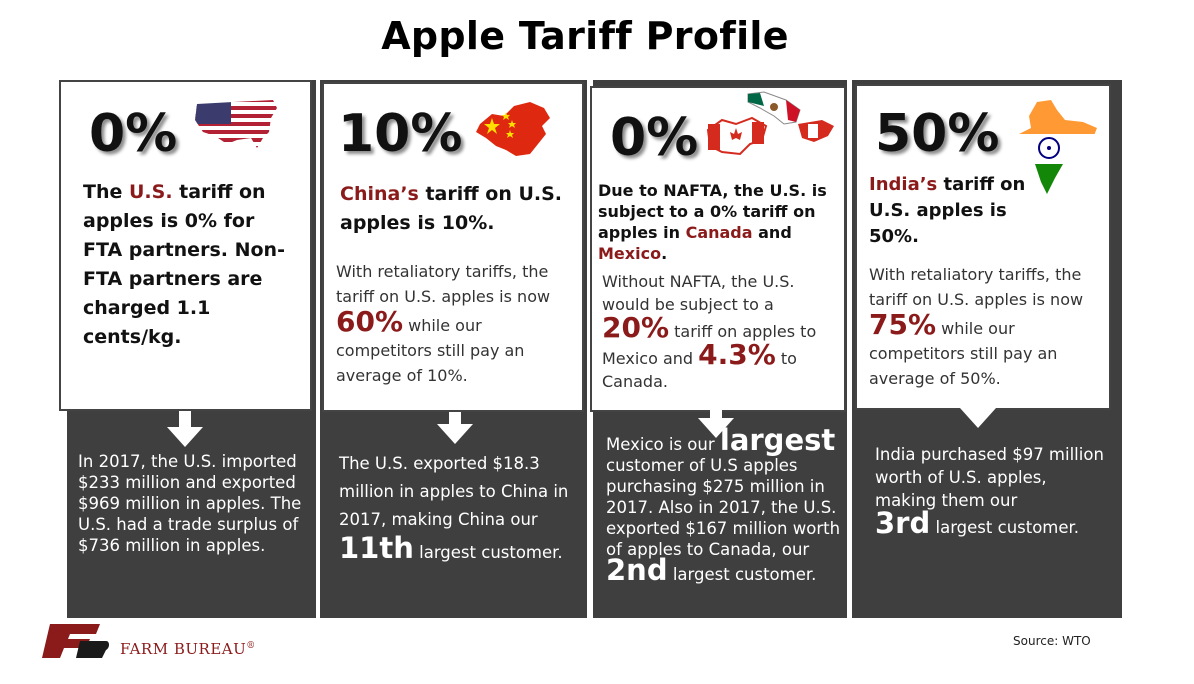 Image resolution: width=1194 pixels, height=684 pixels. I want to click on page-title: Apple Tariff Profile, so click(585, 36).